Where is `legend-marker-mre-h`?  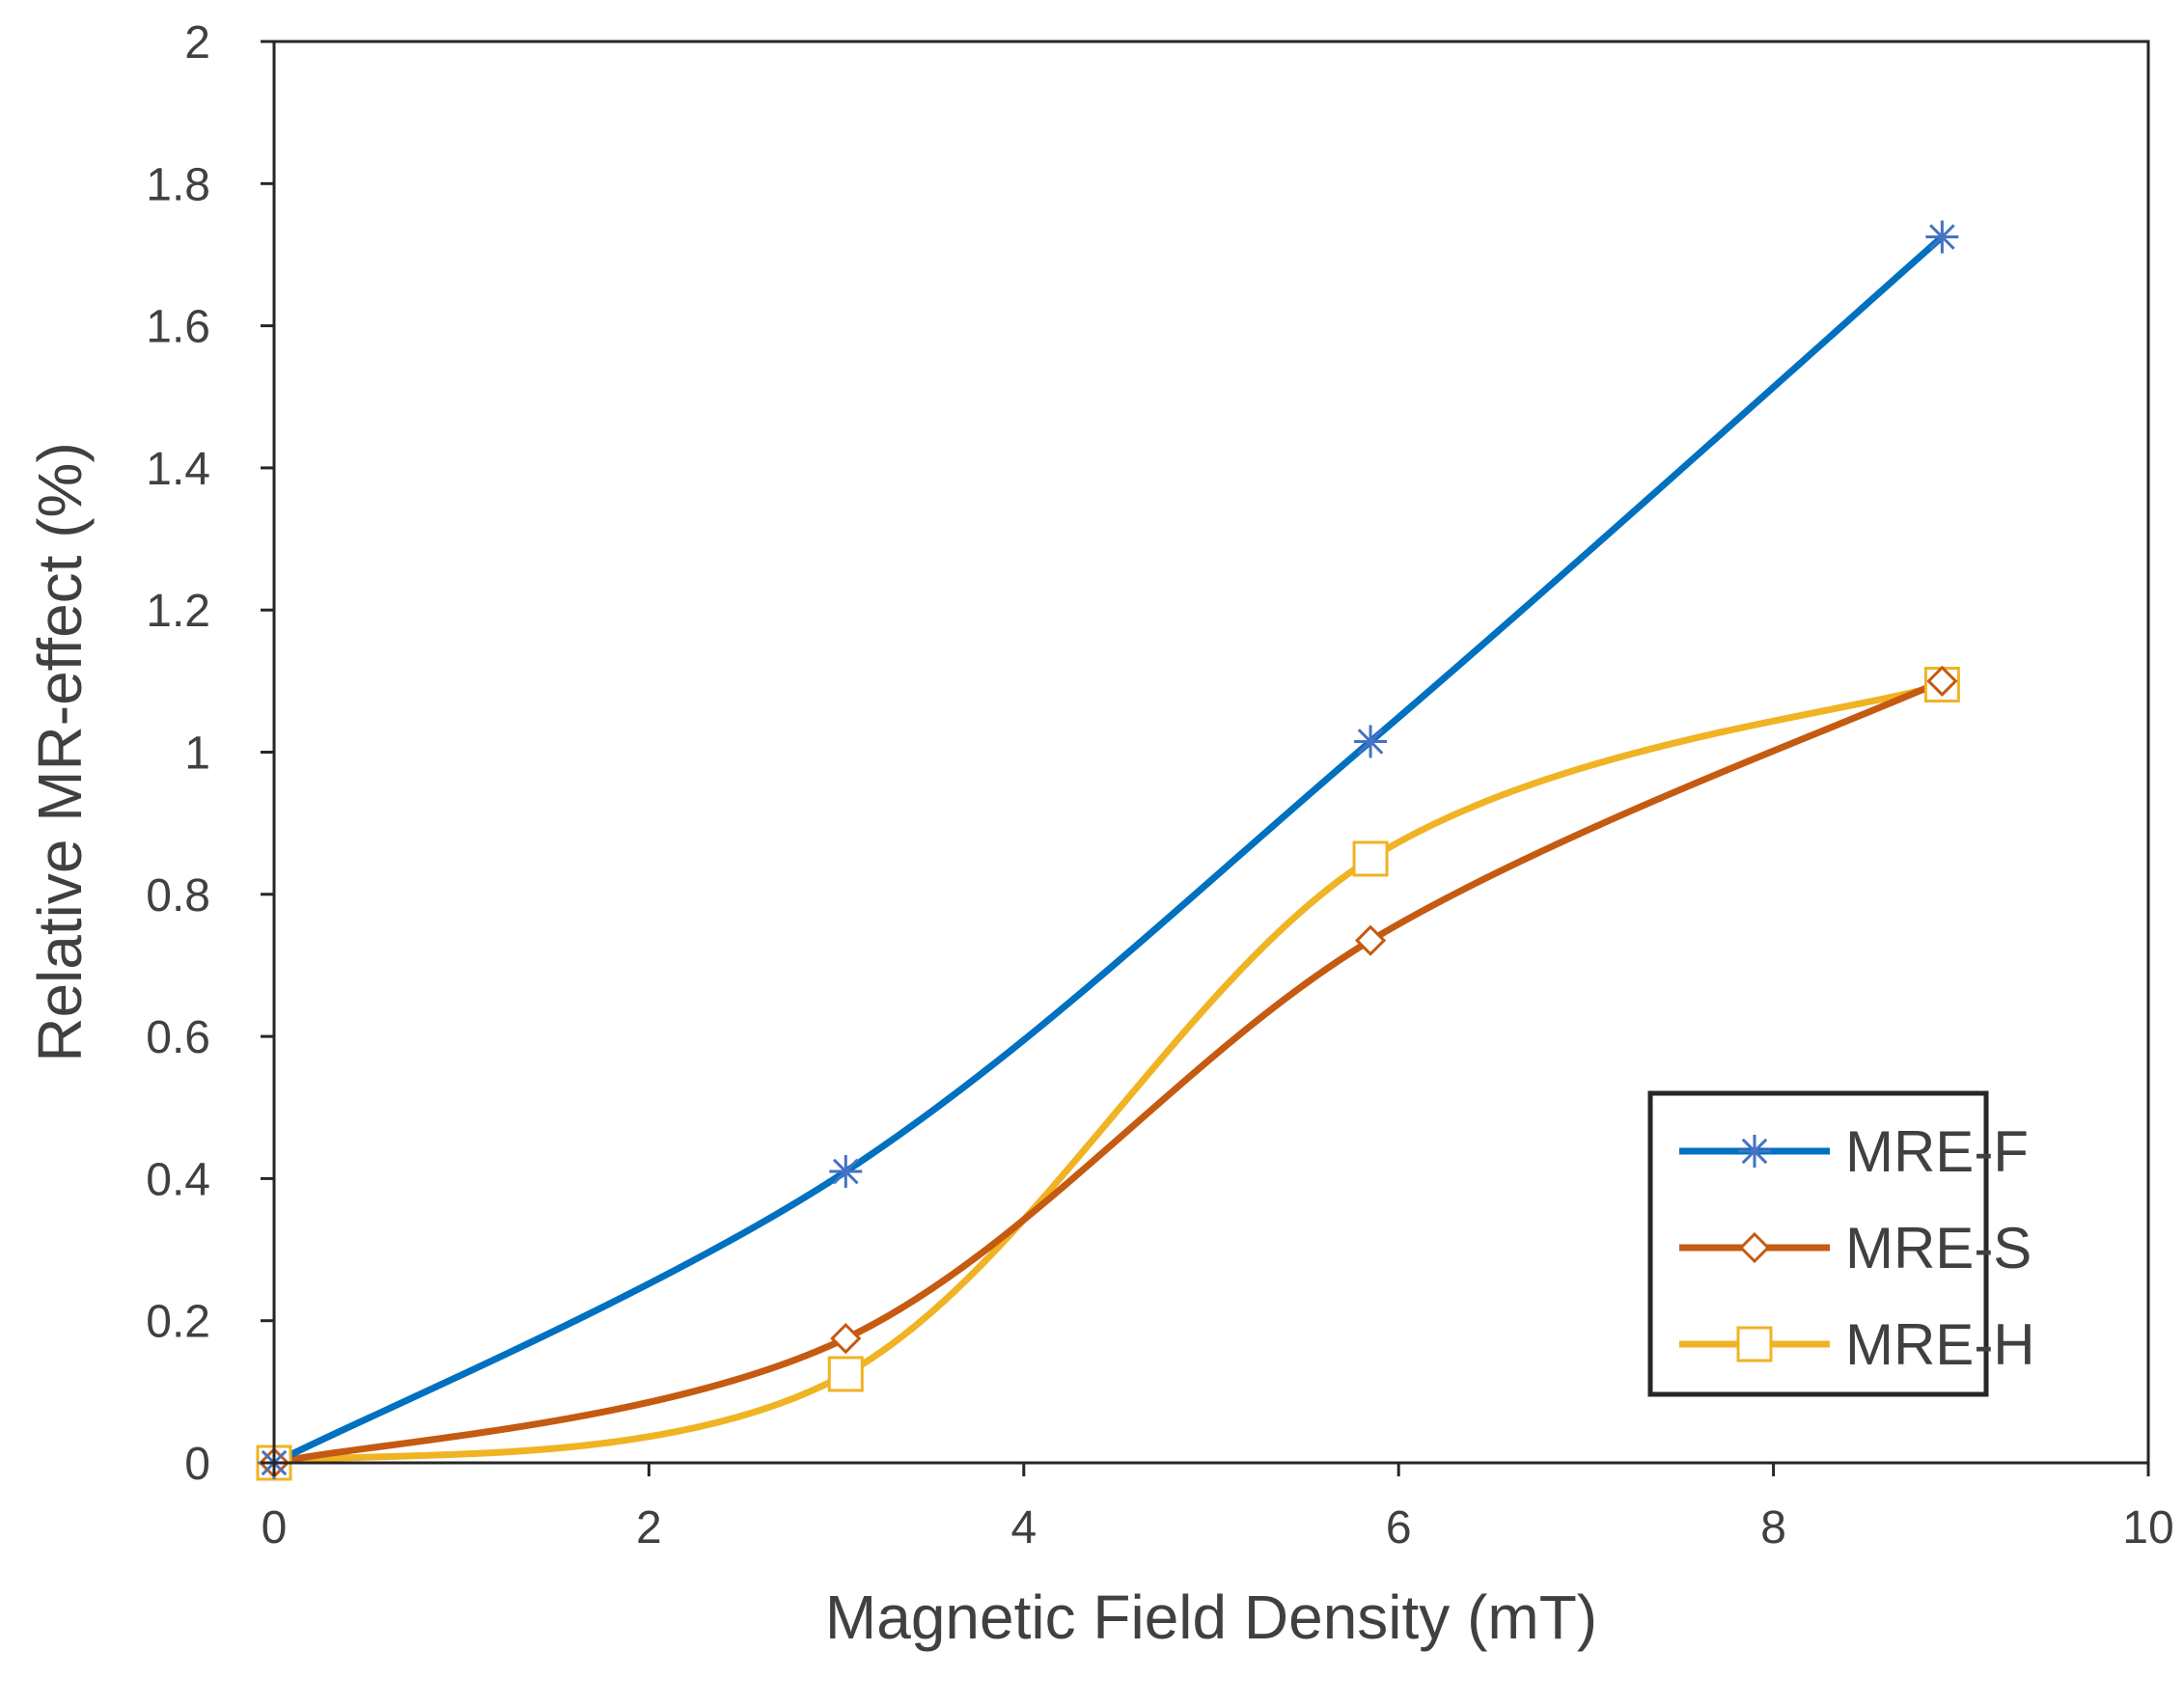 legend-marker-mre-h is located at coordinates (1754, 1344).